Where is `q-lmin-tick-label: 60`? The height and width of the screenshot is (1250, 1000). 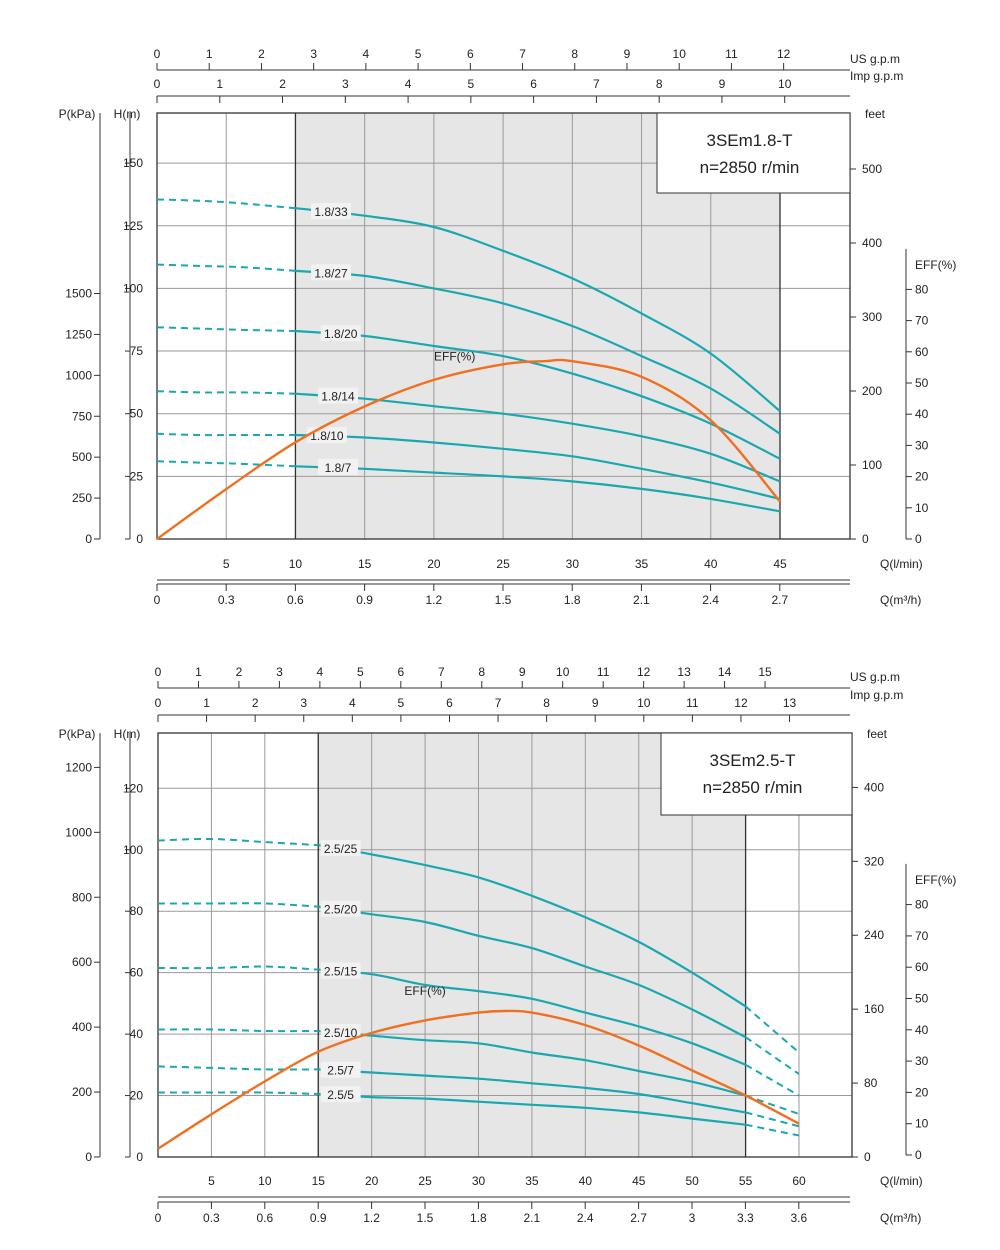
q-lmin-tick-label: 60 is located at coordinates (799, 1181).